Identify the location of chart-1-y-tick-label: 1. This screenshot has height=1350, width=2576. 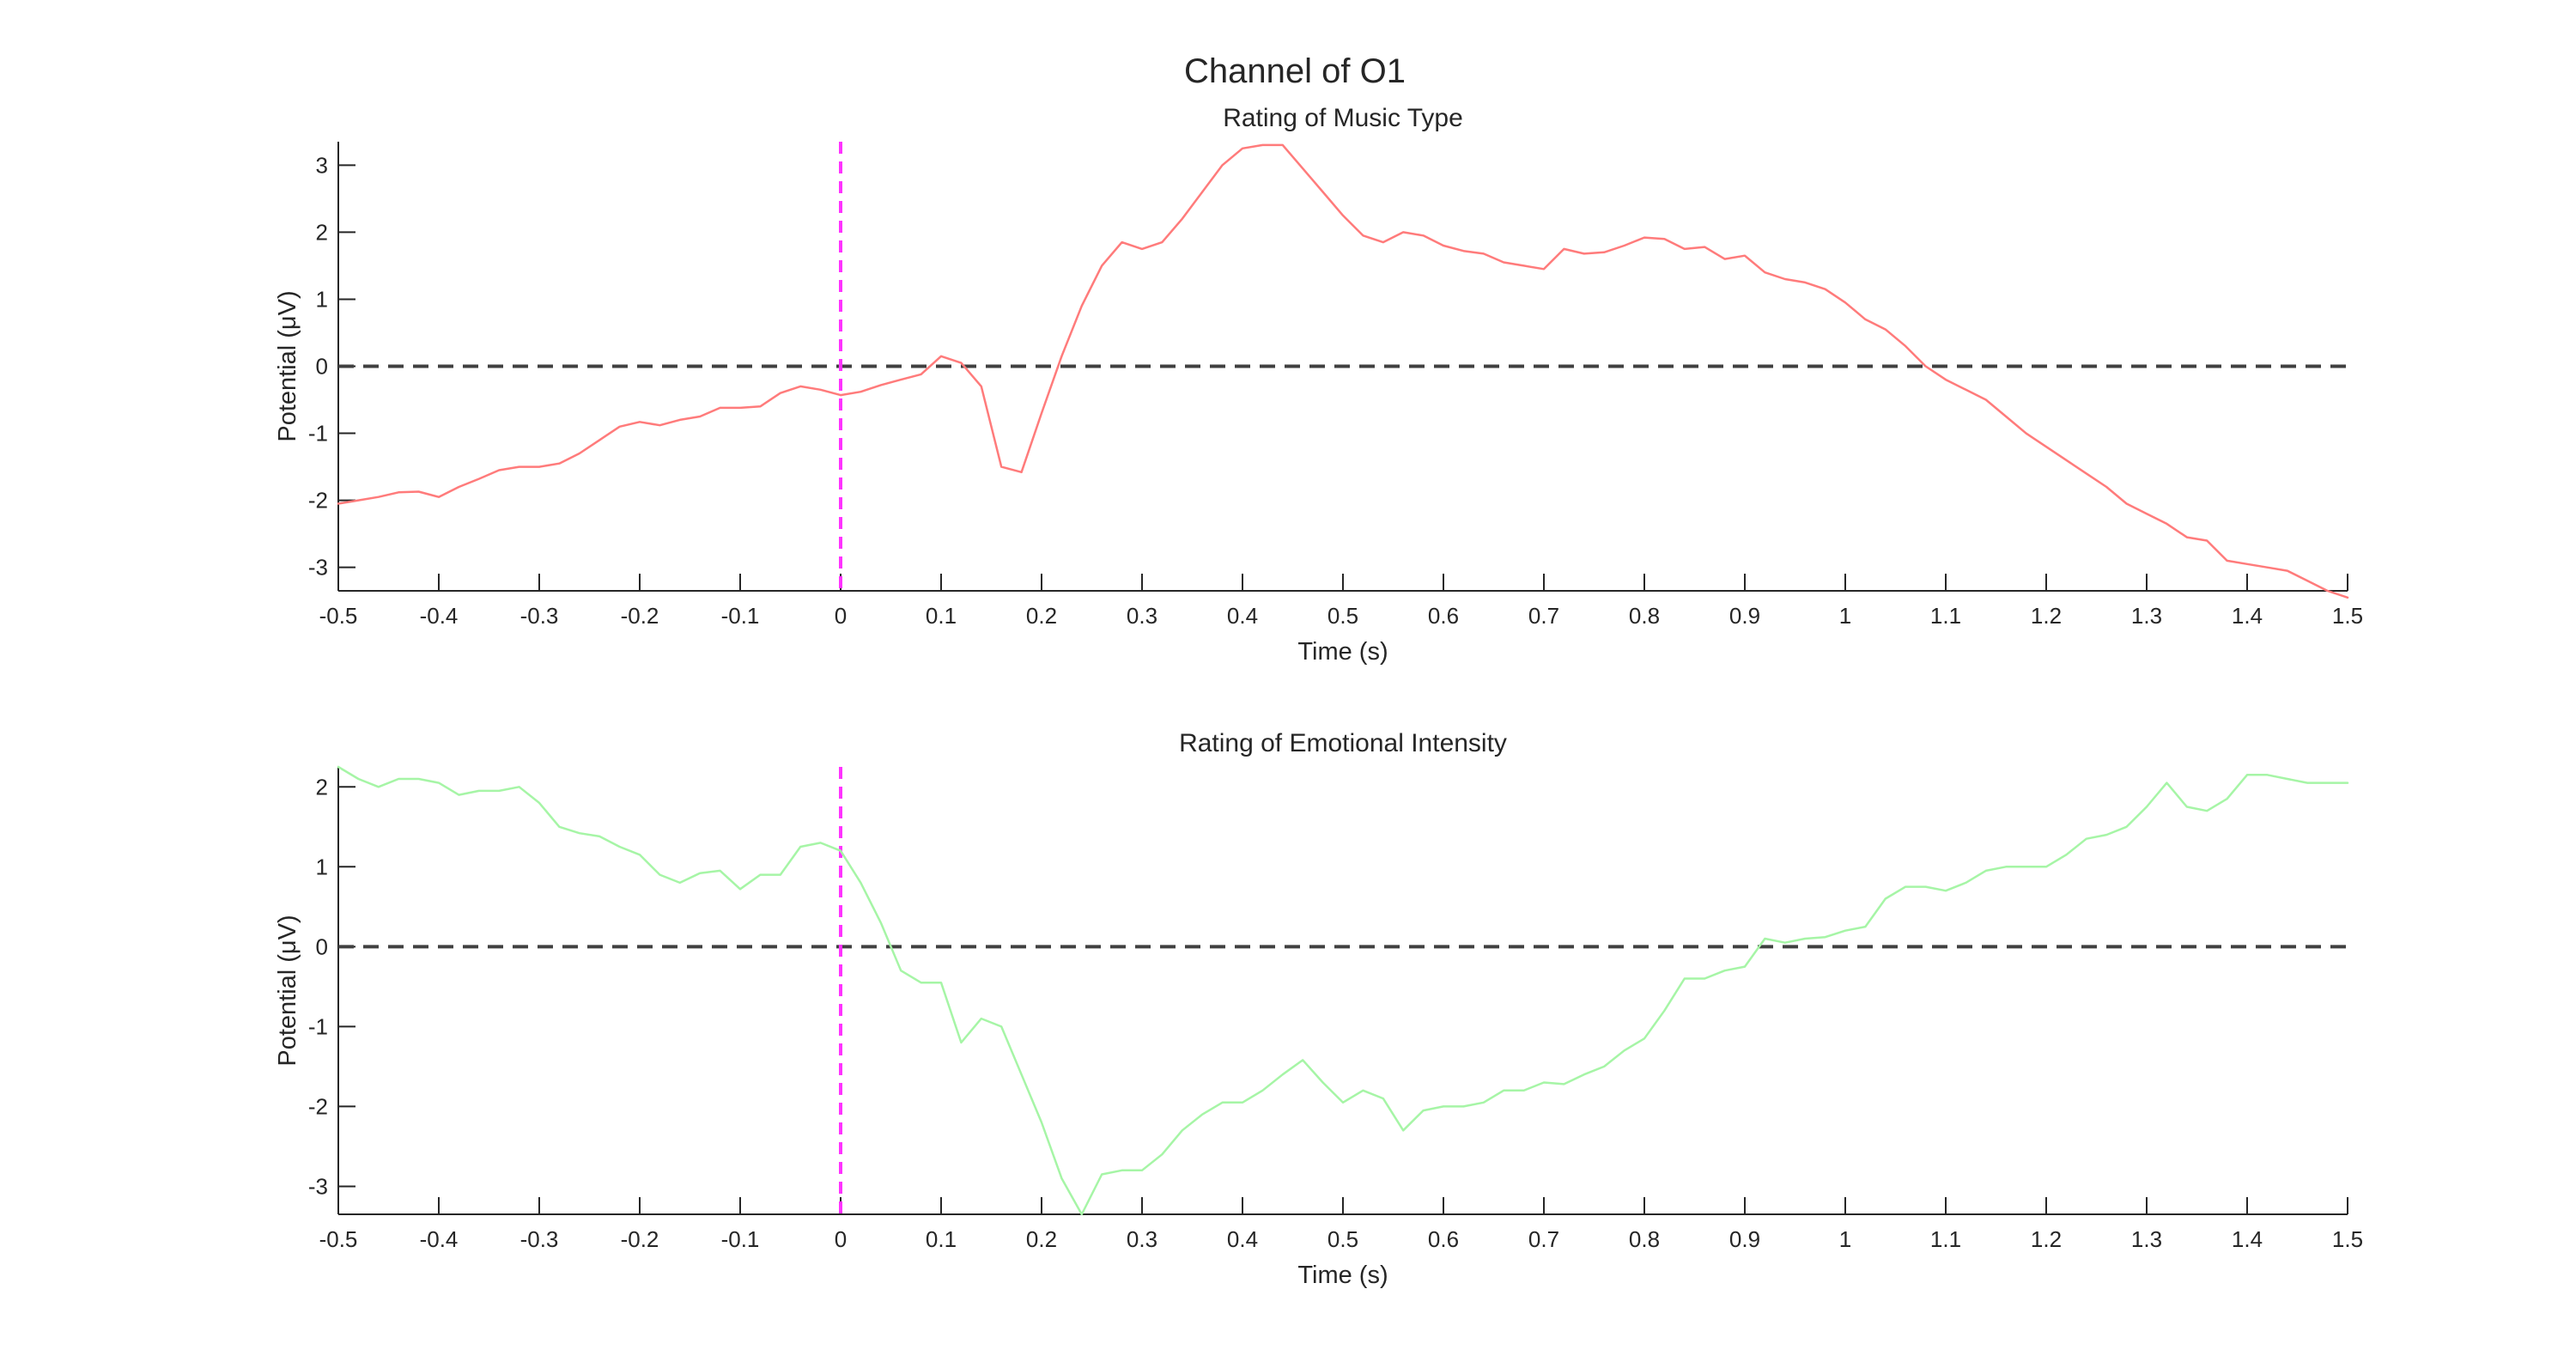
(322, 866).